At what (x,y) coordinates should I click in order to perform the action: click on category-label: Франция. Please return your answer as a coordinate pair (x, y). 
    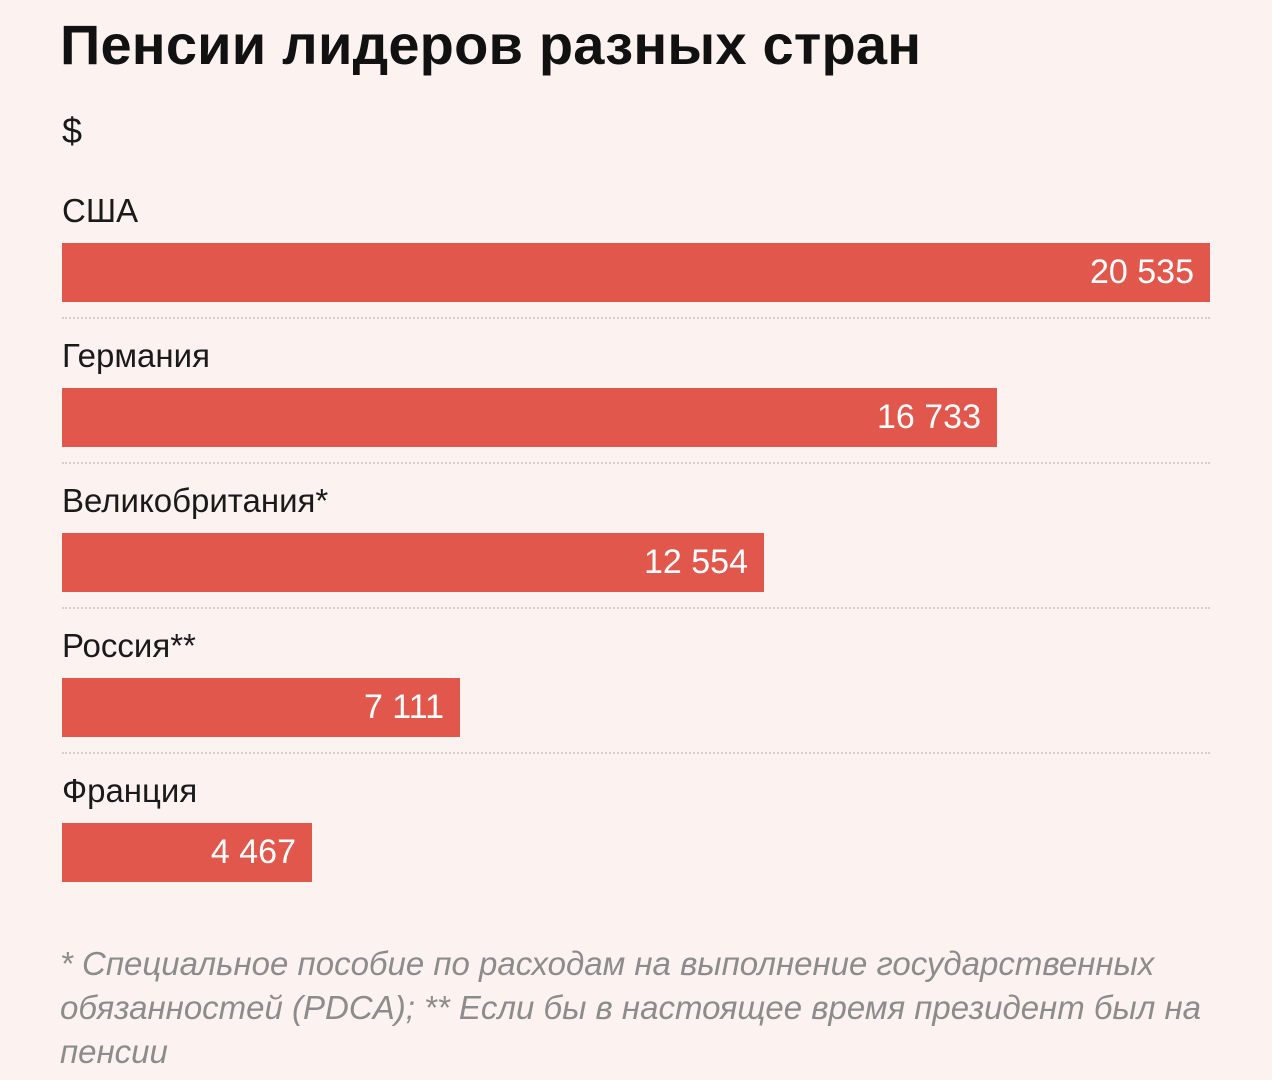
    Looking at the image, I should click on (130, 790).